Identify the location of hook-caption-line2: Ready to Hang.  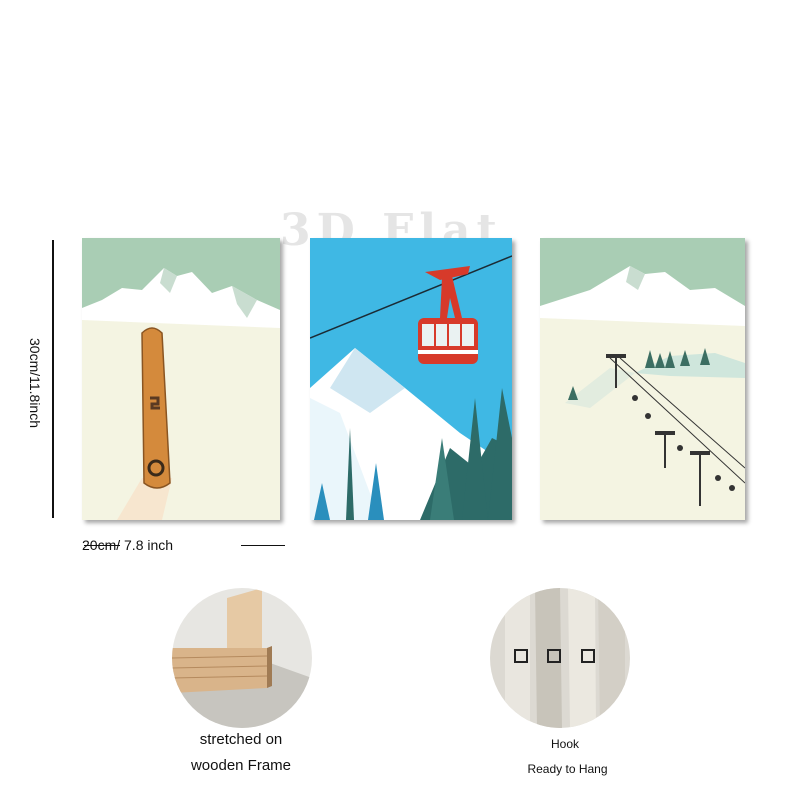
(567, 769).